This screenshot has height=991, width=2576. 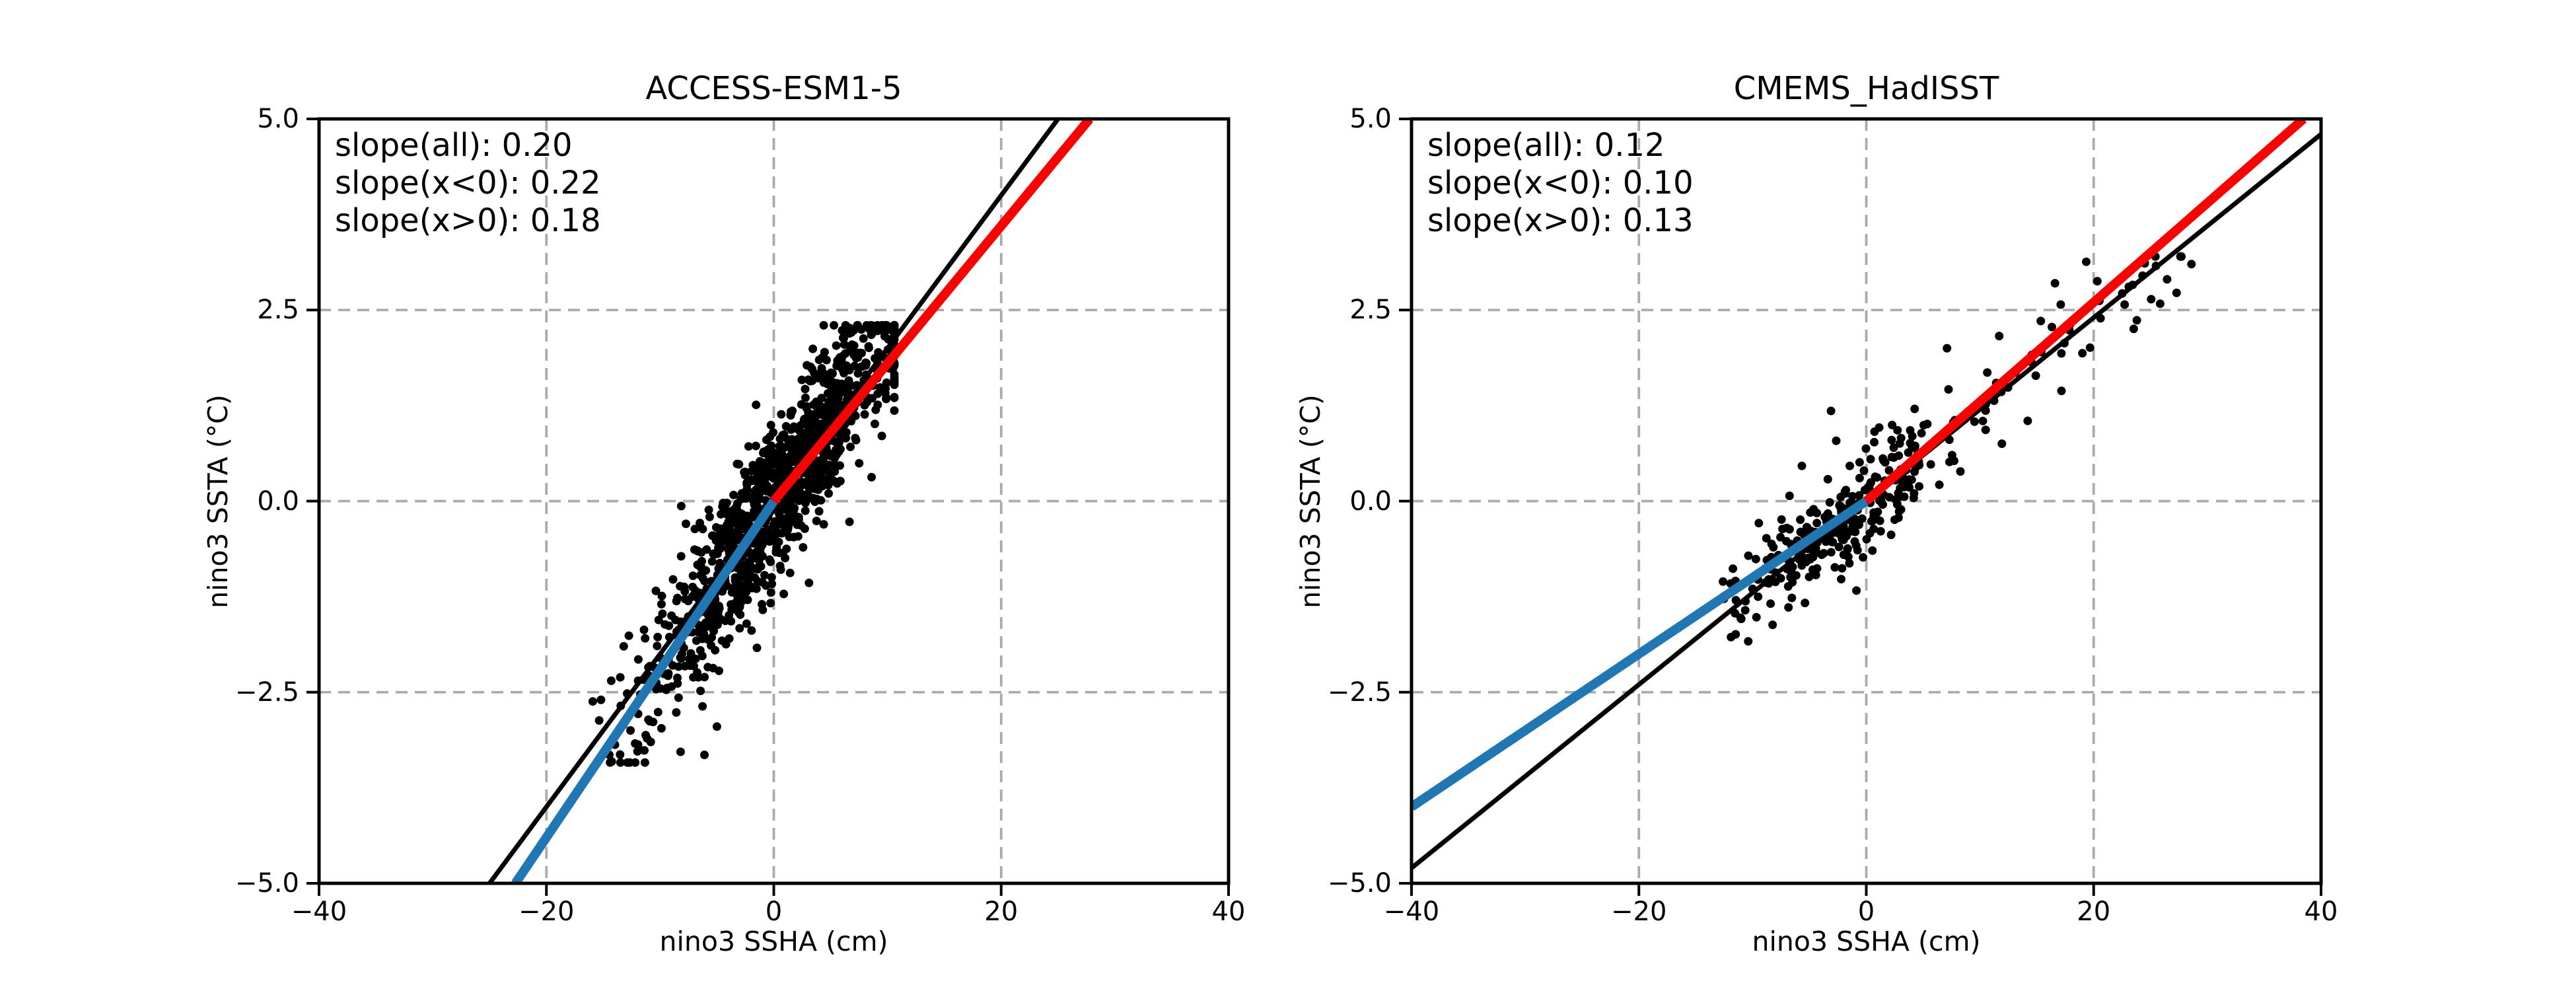 What do you see at coordinates (774, 941) in the screenshot?
I see `x-axis-label-left: nino3 SSHA (cm)` at bounding box center [774, 941].